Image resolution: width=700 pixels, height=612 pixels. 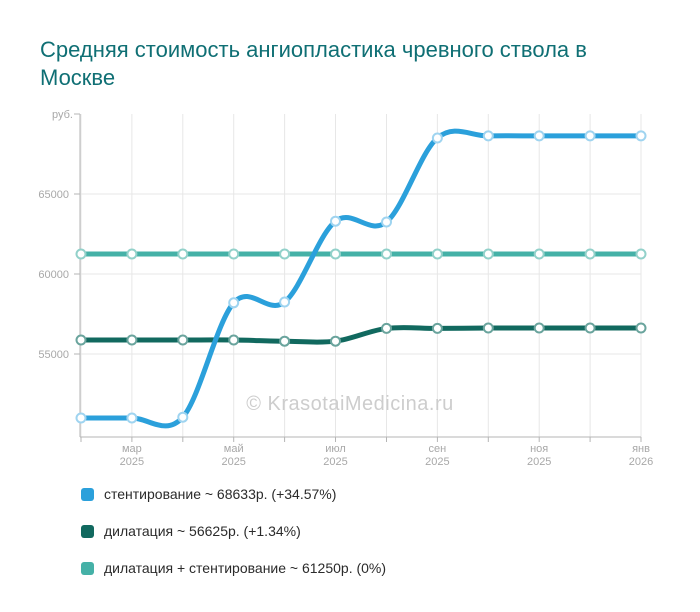 I want to click on x-tick-label-month: сен, so click(x=438, y=449).